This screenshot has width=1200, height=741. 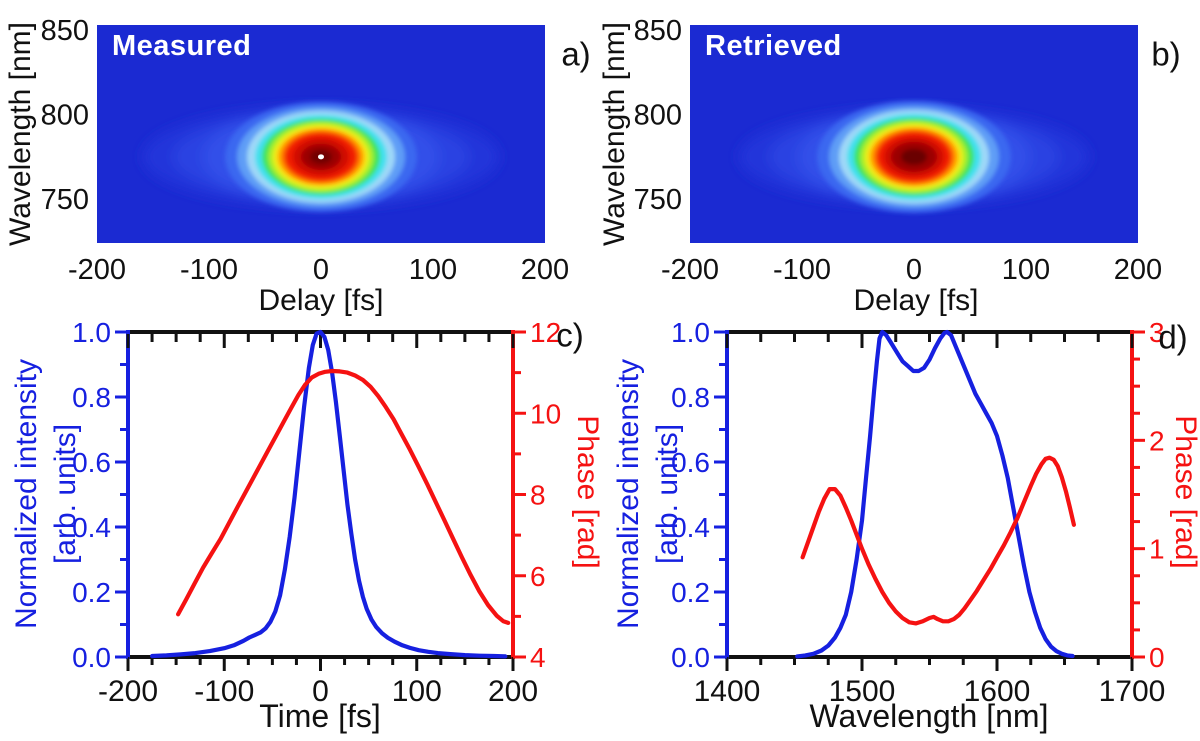 What do you see at coordinates (773, 46) in the screenshot?
I see `retrieved-panel-title: Retrieved` at bounding box center [773, 46].